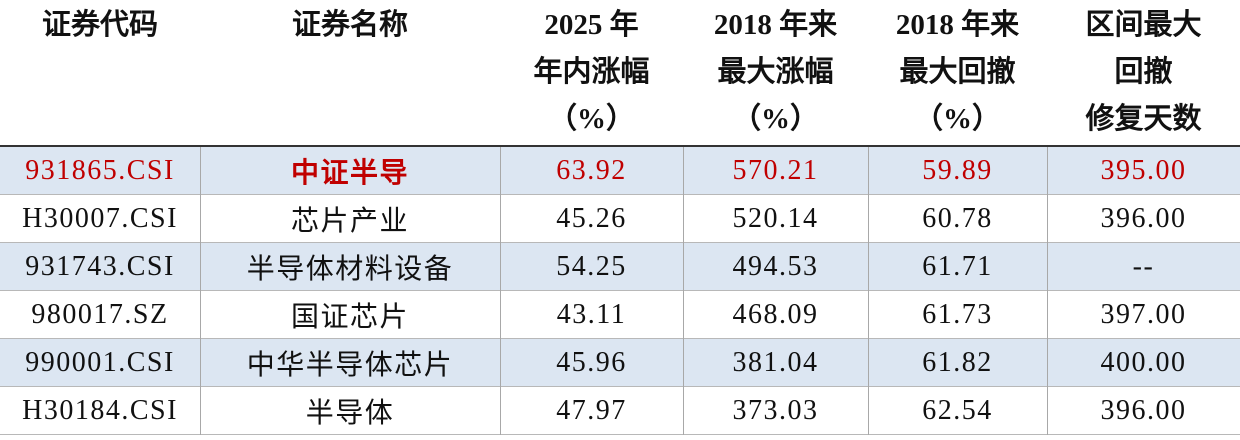  I want to click on header-cell: 2018 年来 最大回撤 （%）, so click(957, 72).